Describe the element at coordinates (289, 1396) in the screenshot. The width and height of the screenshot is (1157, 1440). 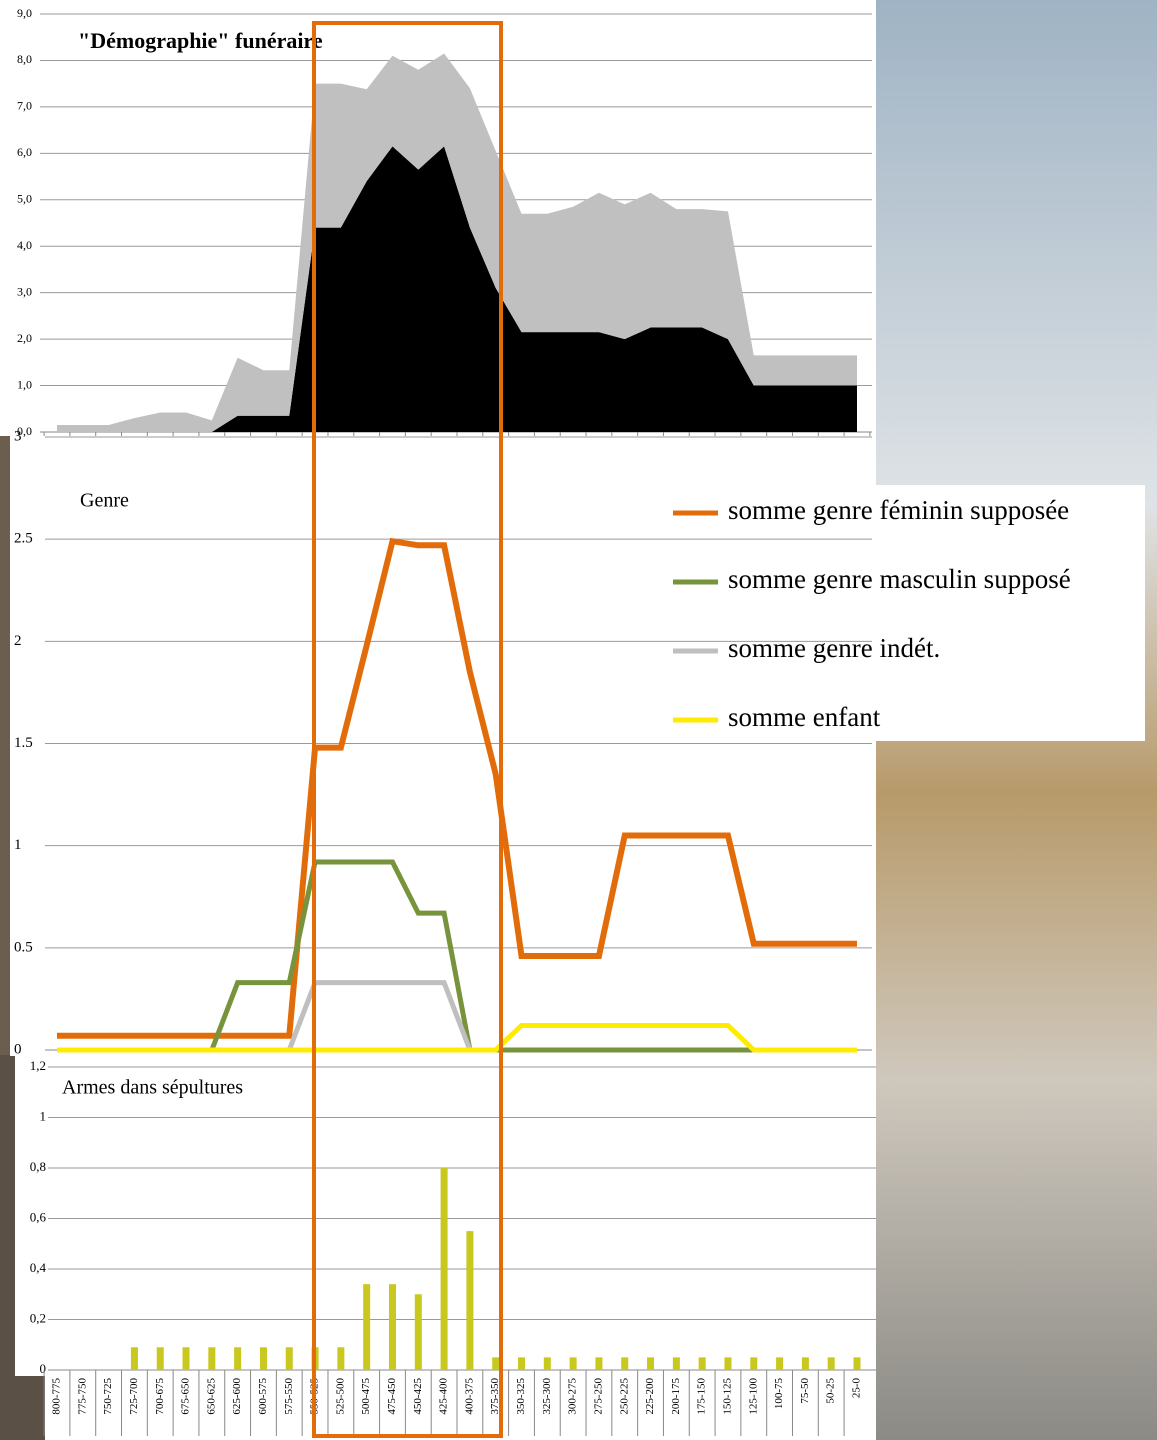
I see `x-tick-label: 575-550` at that location.